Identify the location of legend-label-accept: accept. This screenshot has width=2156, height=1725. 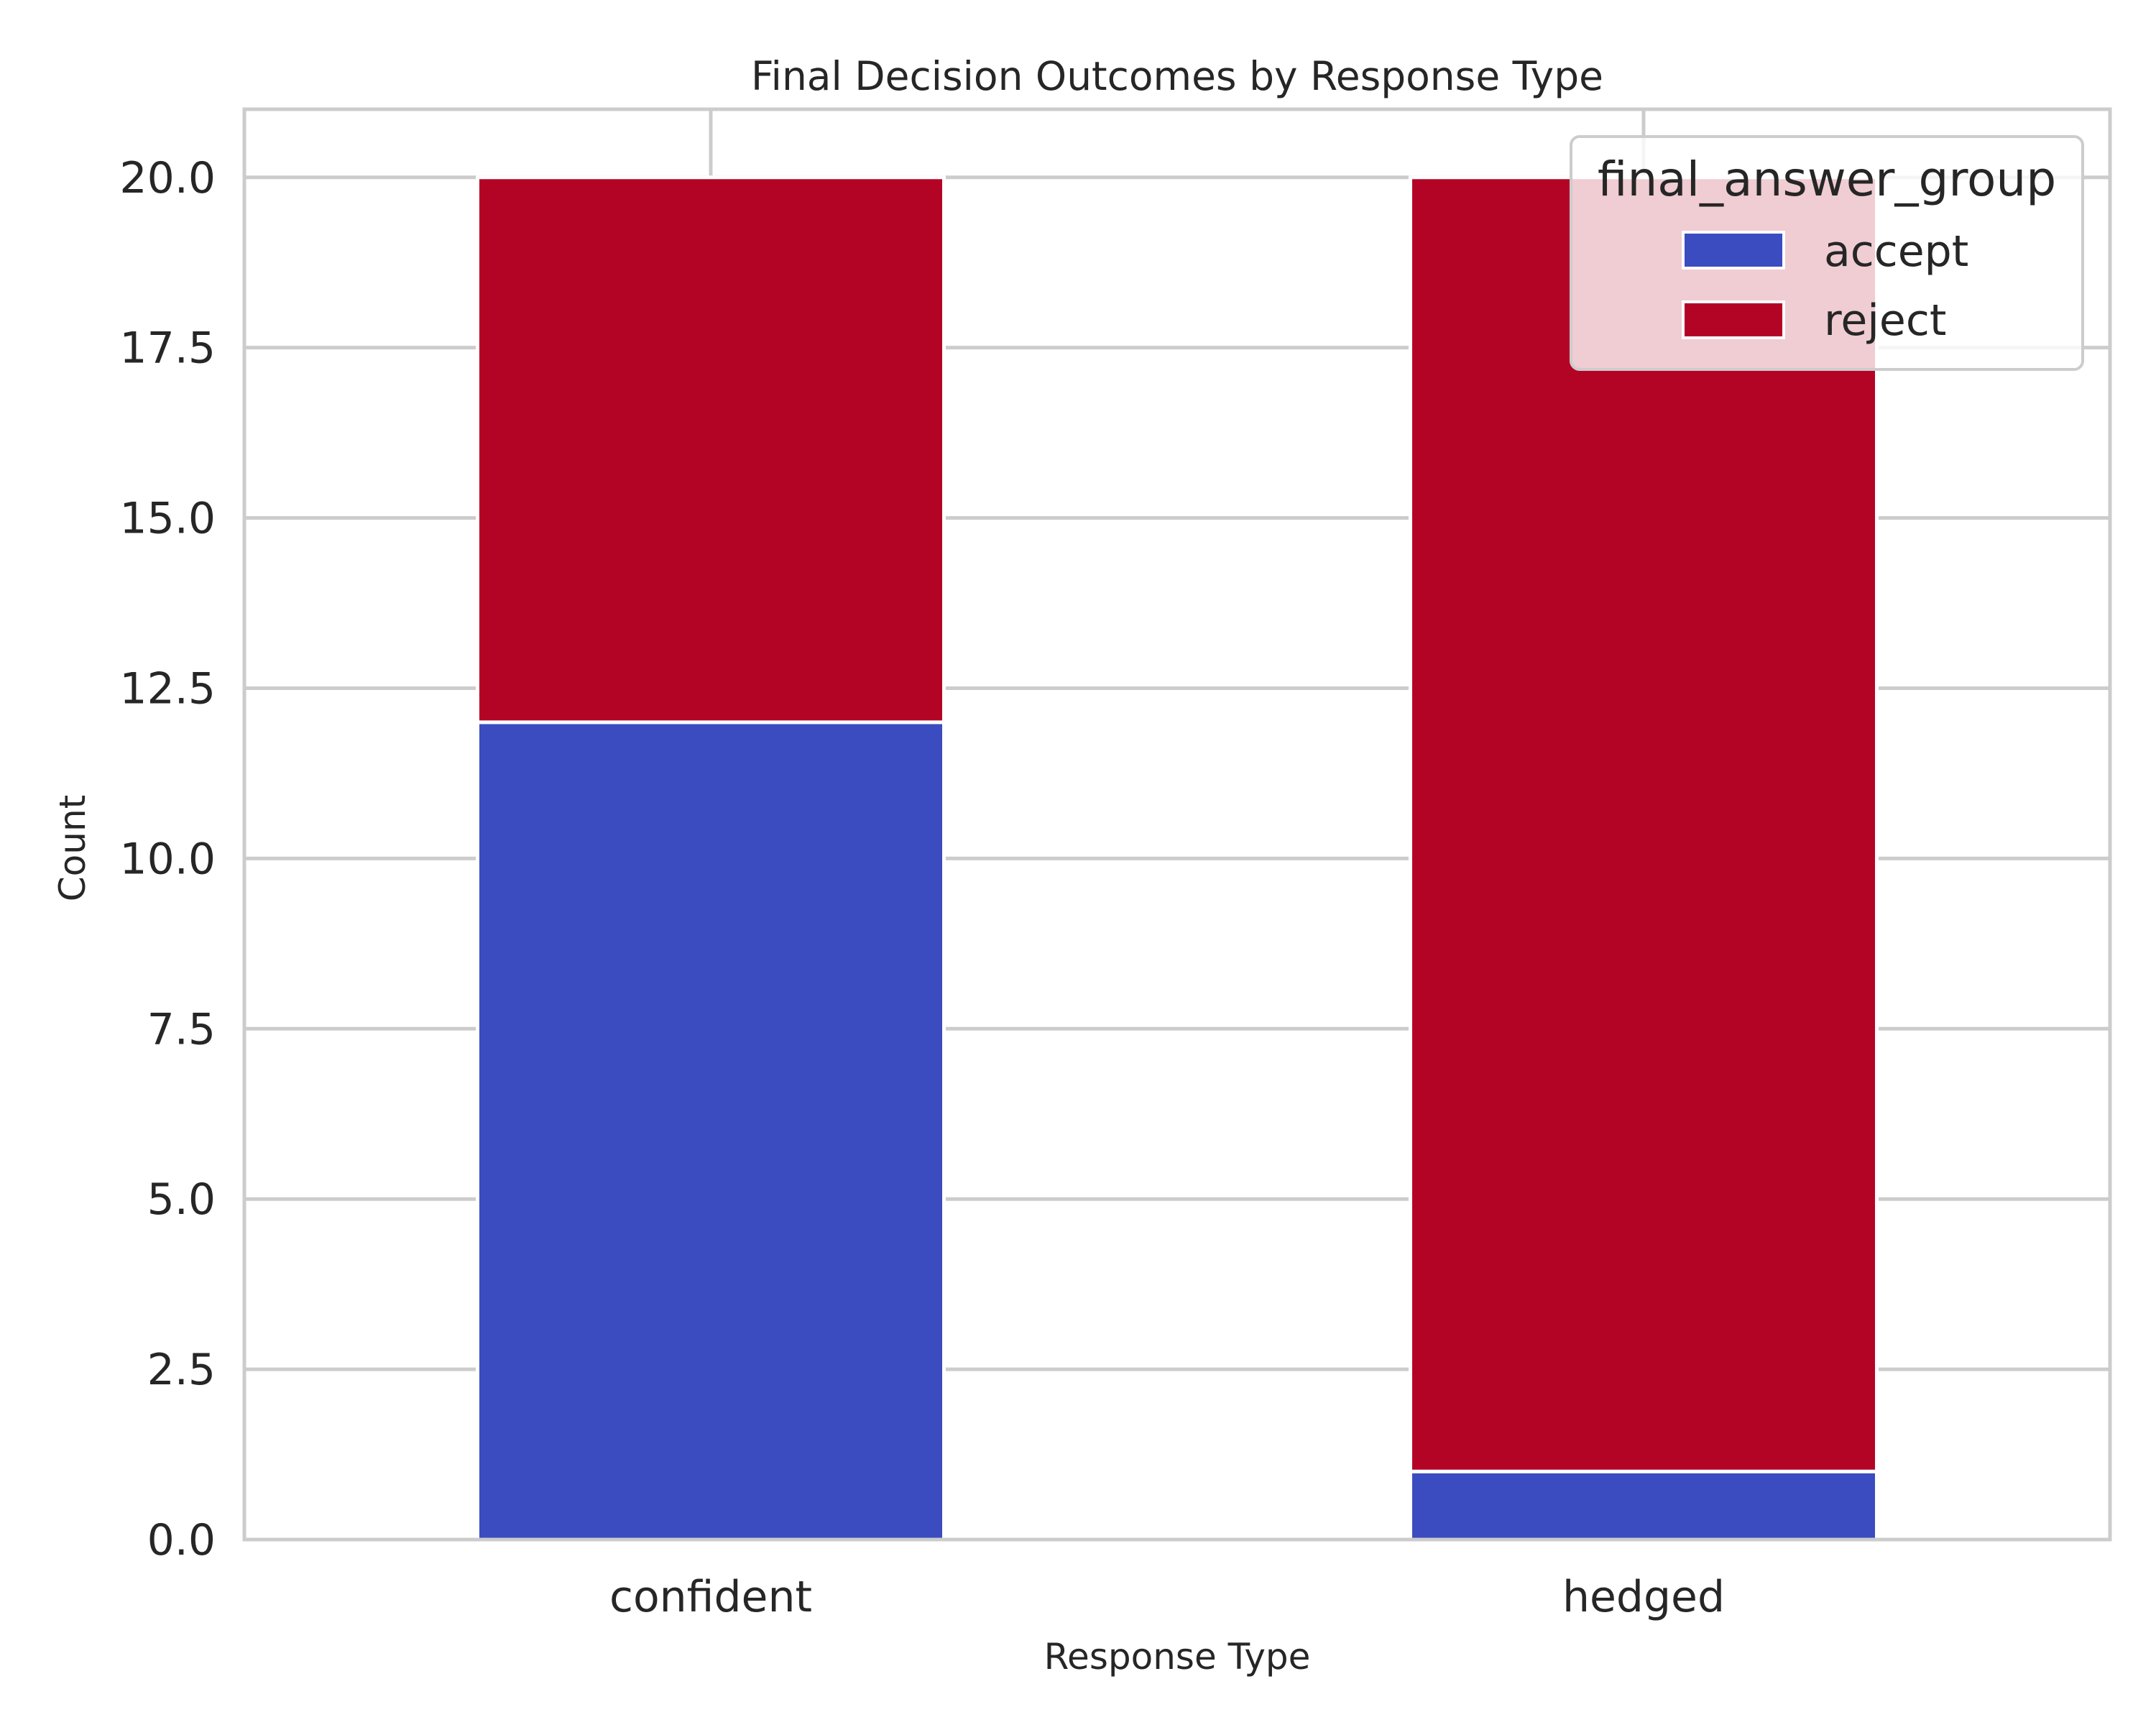
(1896, 251).